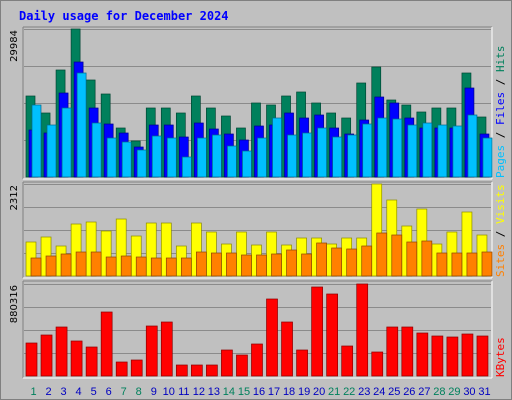 Image resolution: width=512 pixels, height=400 pixels. Describe the element at coordinates (500, 230) in the screenshot. I see `panel-2-legend: Sites / Visits` at that location.